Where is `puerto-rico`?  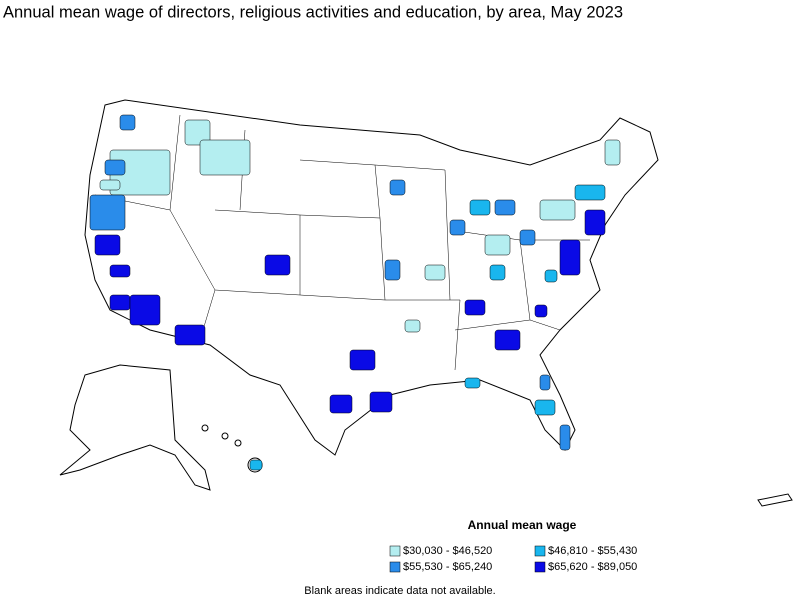
puerto-rico is located at coordinates (775, 500).